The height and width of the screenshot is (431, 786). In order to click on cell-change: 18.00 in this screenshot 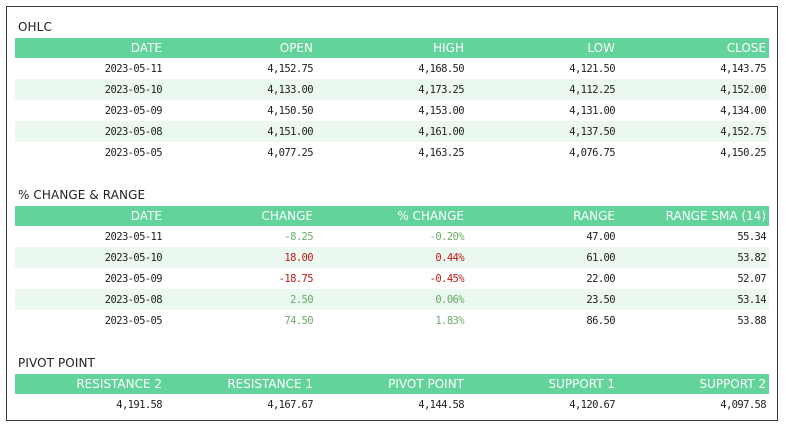, I will do `click(240, 257)`.